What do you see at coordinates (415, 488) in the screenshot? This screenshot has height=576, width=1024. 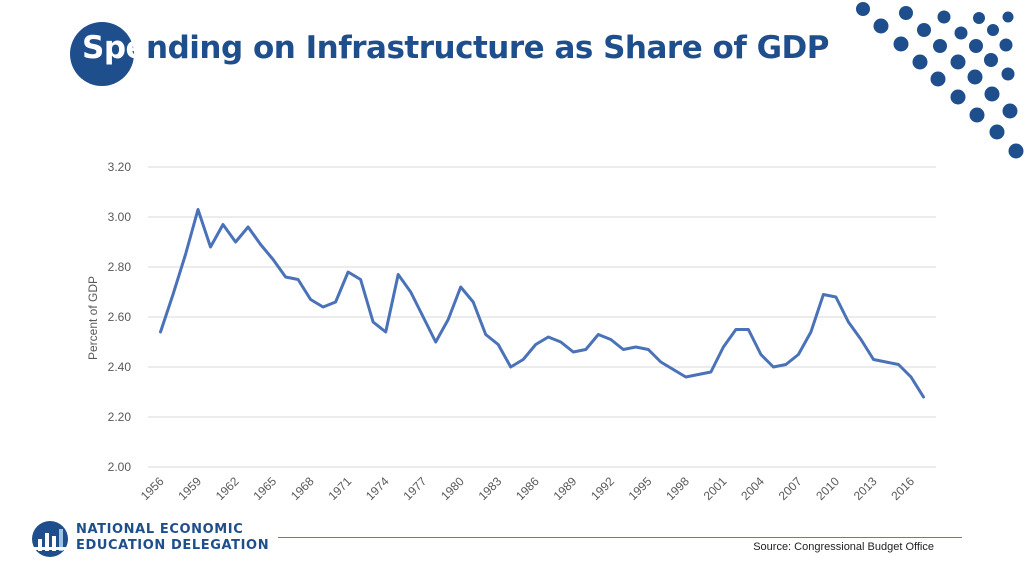 I see `x-tick-label: 1977` at bounding box center [415, 488].